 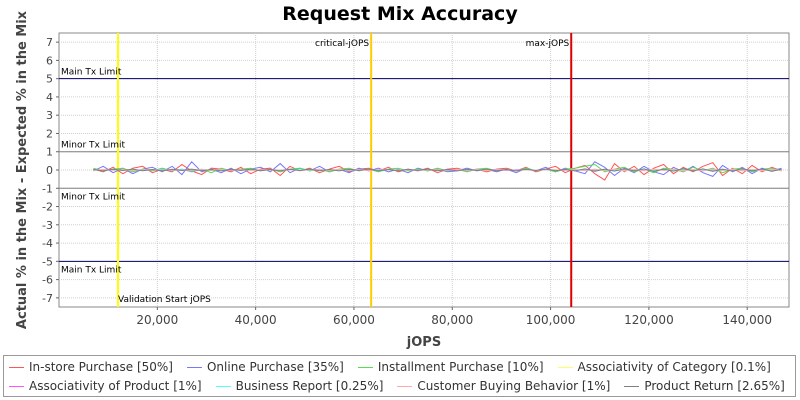 I want to click on x-tick-label: 100,000, so click(x=551, y=320).